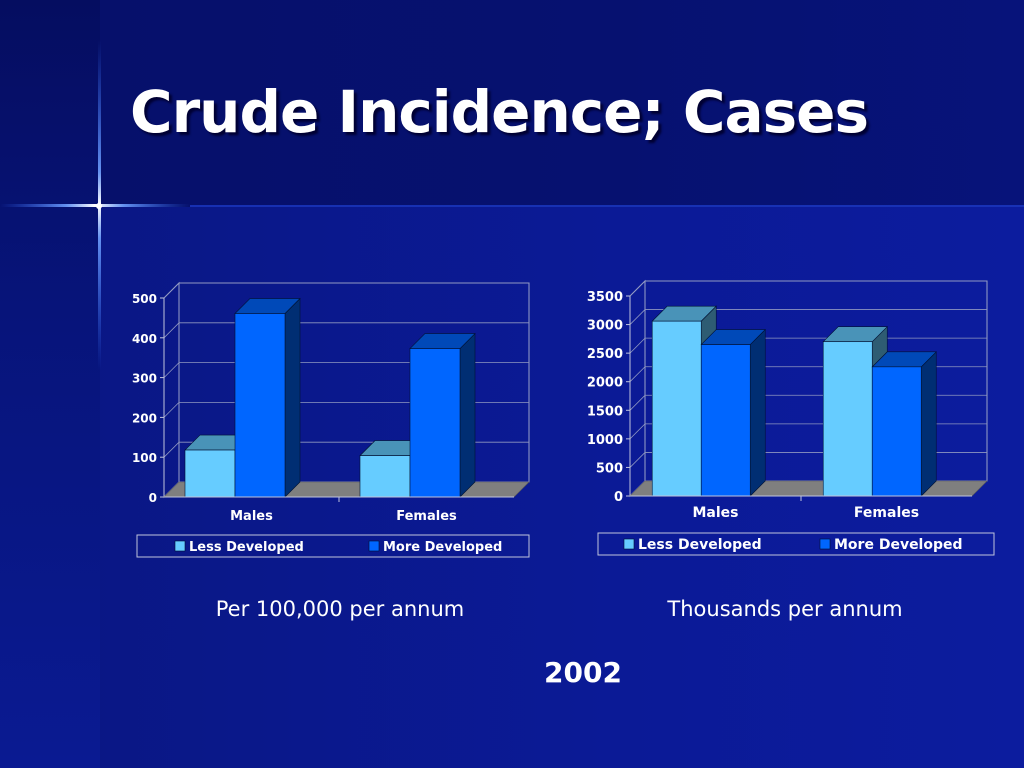  I want to click on slide-title: Crude Incidence; Cases, so click(499, 112).